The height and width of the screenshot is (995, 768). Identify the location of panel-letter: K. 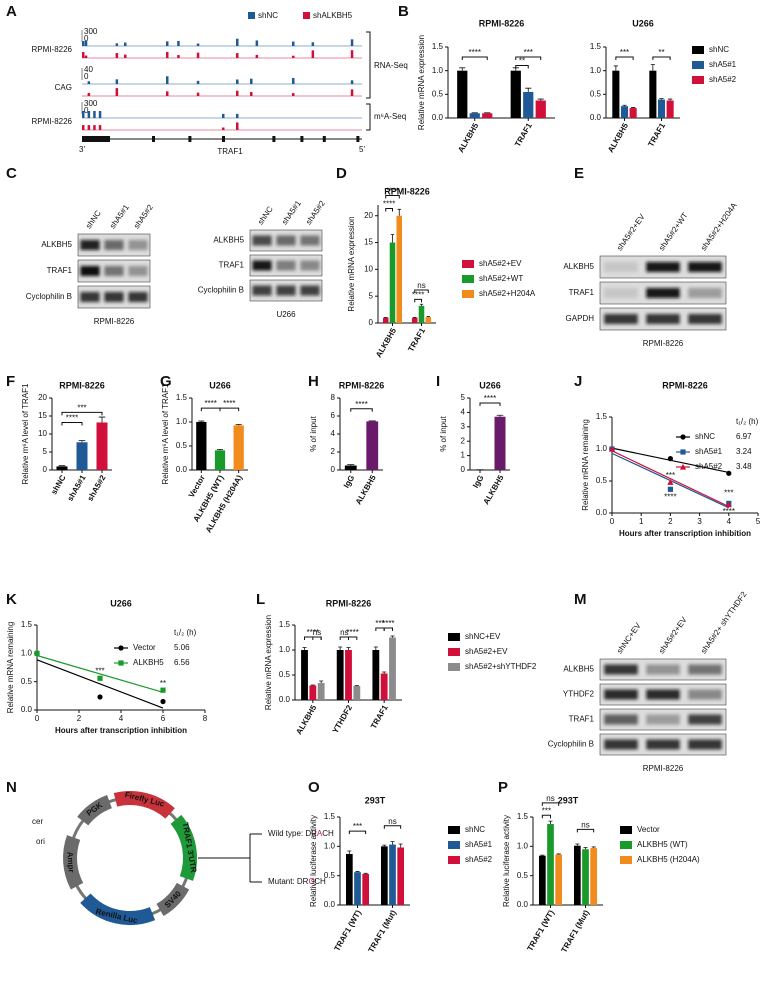
(11, 599).